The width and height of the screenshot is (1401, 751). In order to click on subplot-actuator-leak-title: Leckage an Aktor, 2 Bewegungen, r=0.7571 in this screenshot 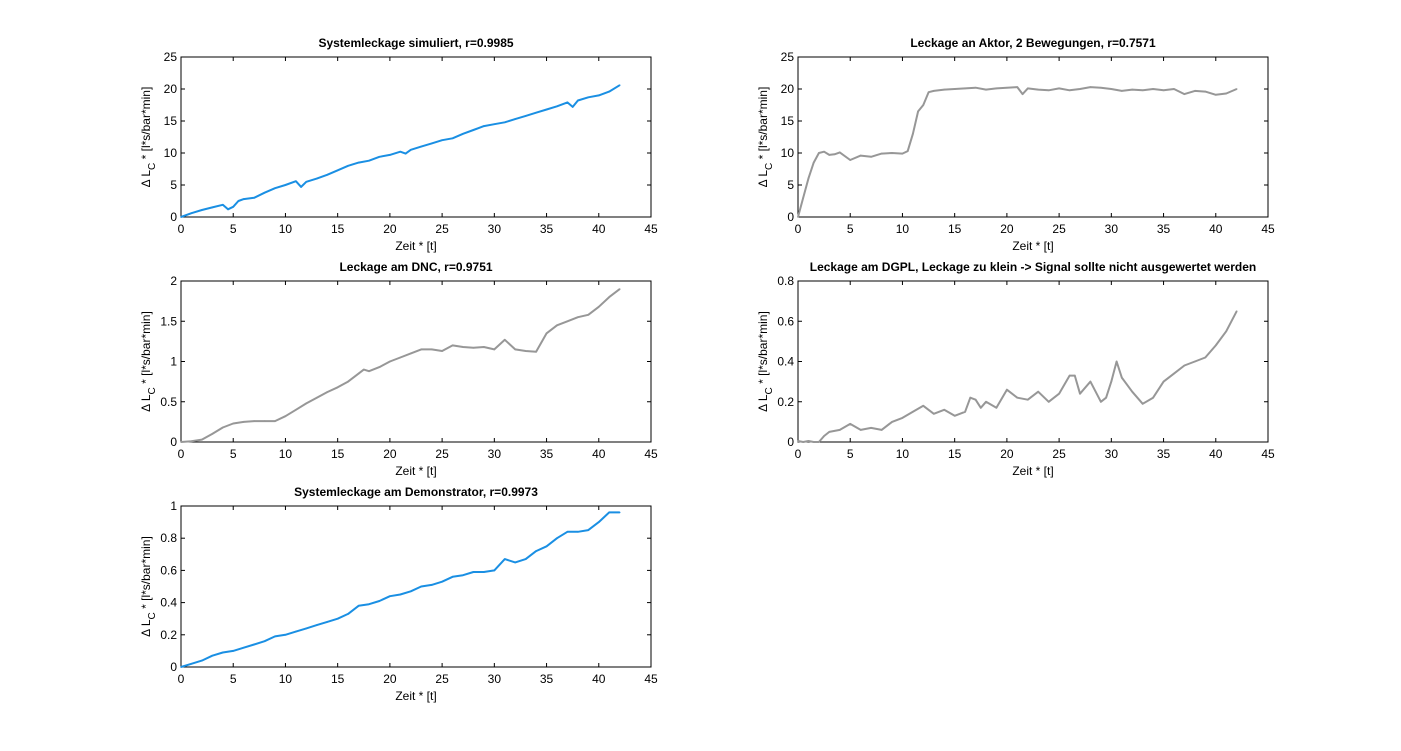, I will do `click(1033, 43)`.